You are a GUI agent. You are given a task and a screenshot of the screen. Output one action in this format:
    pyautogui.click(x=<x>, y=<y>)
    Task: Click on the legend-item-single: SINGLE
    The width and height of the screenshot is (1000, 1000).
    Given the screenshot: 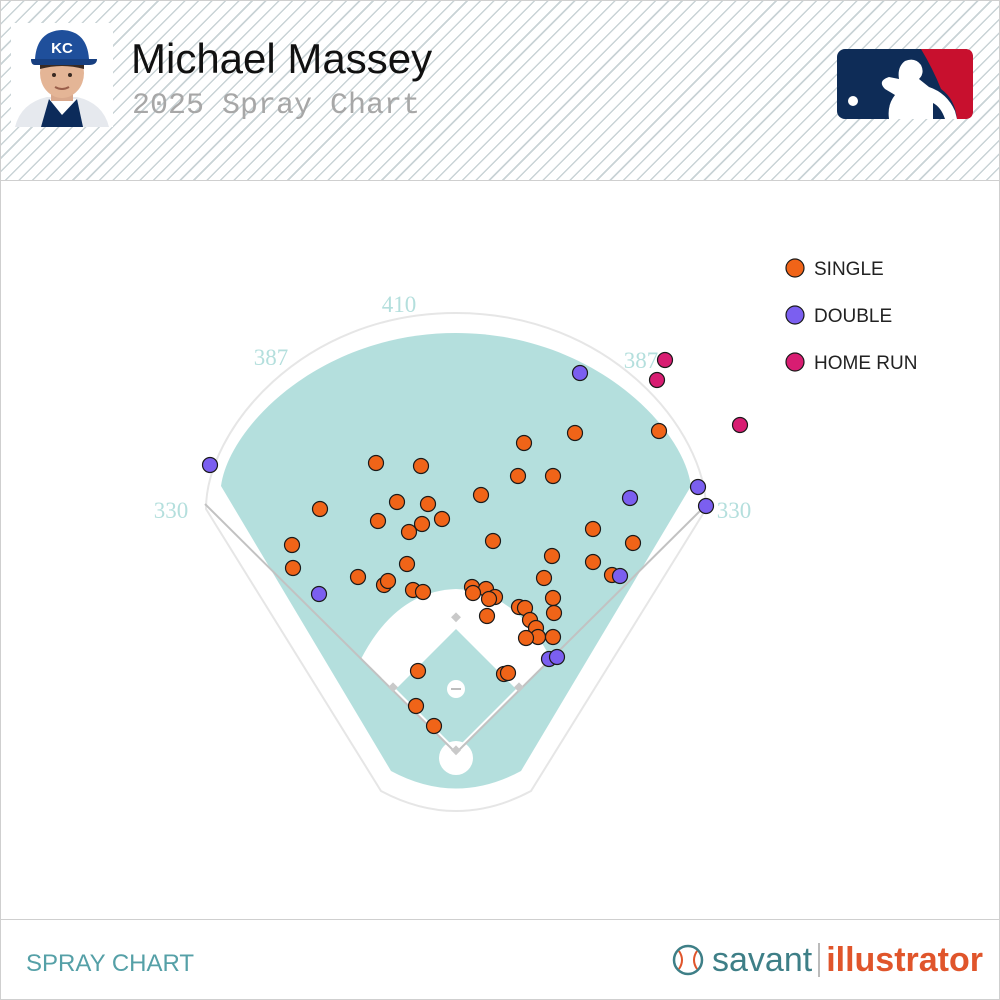 What is the action you would take?
    pyautogui.click(x=834, y=269)
    